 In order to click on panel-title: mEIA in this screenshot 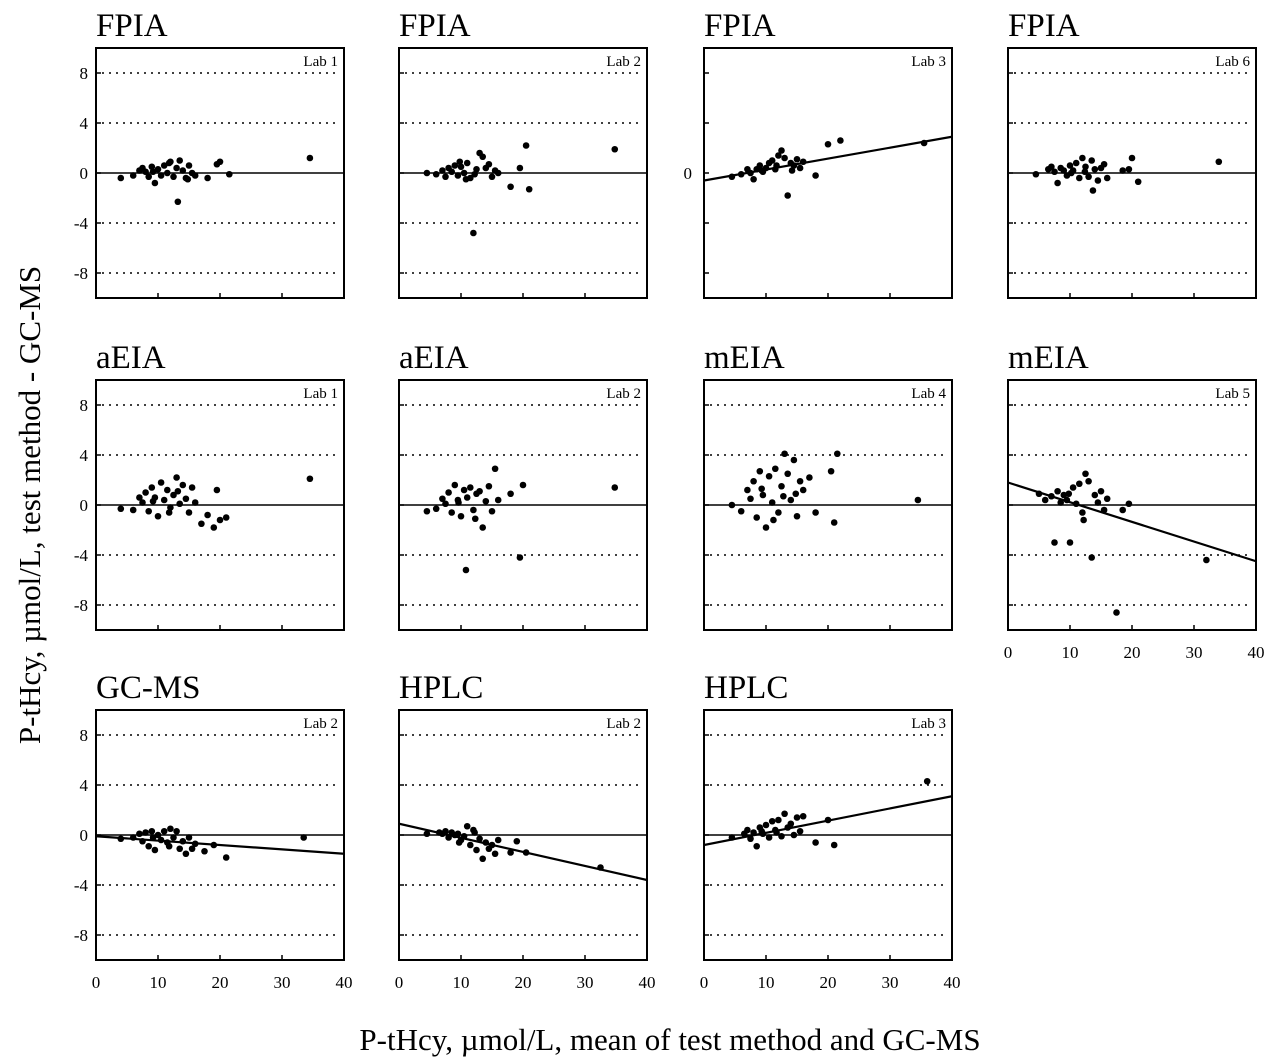, I will do `click(744, 358)`.